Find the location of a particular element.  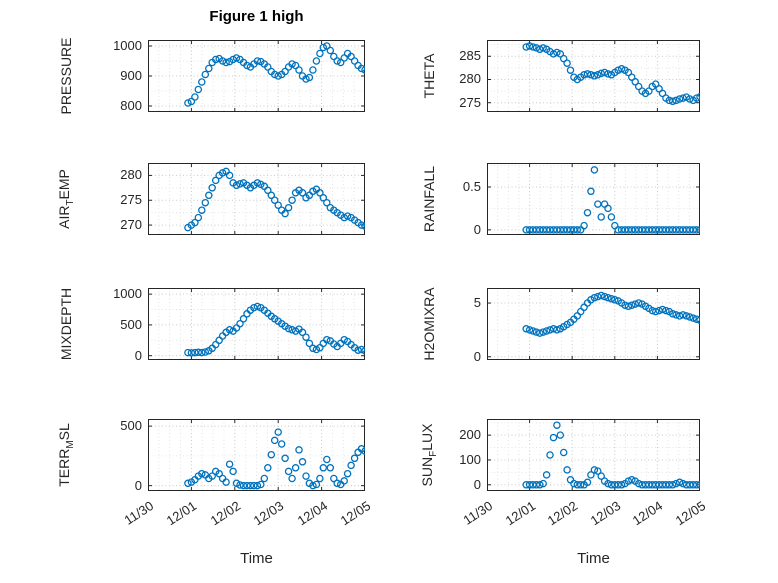

y-axis-label: PRESSURE is located at coordinates (66, 76).